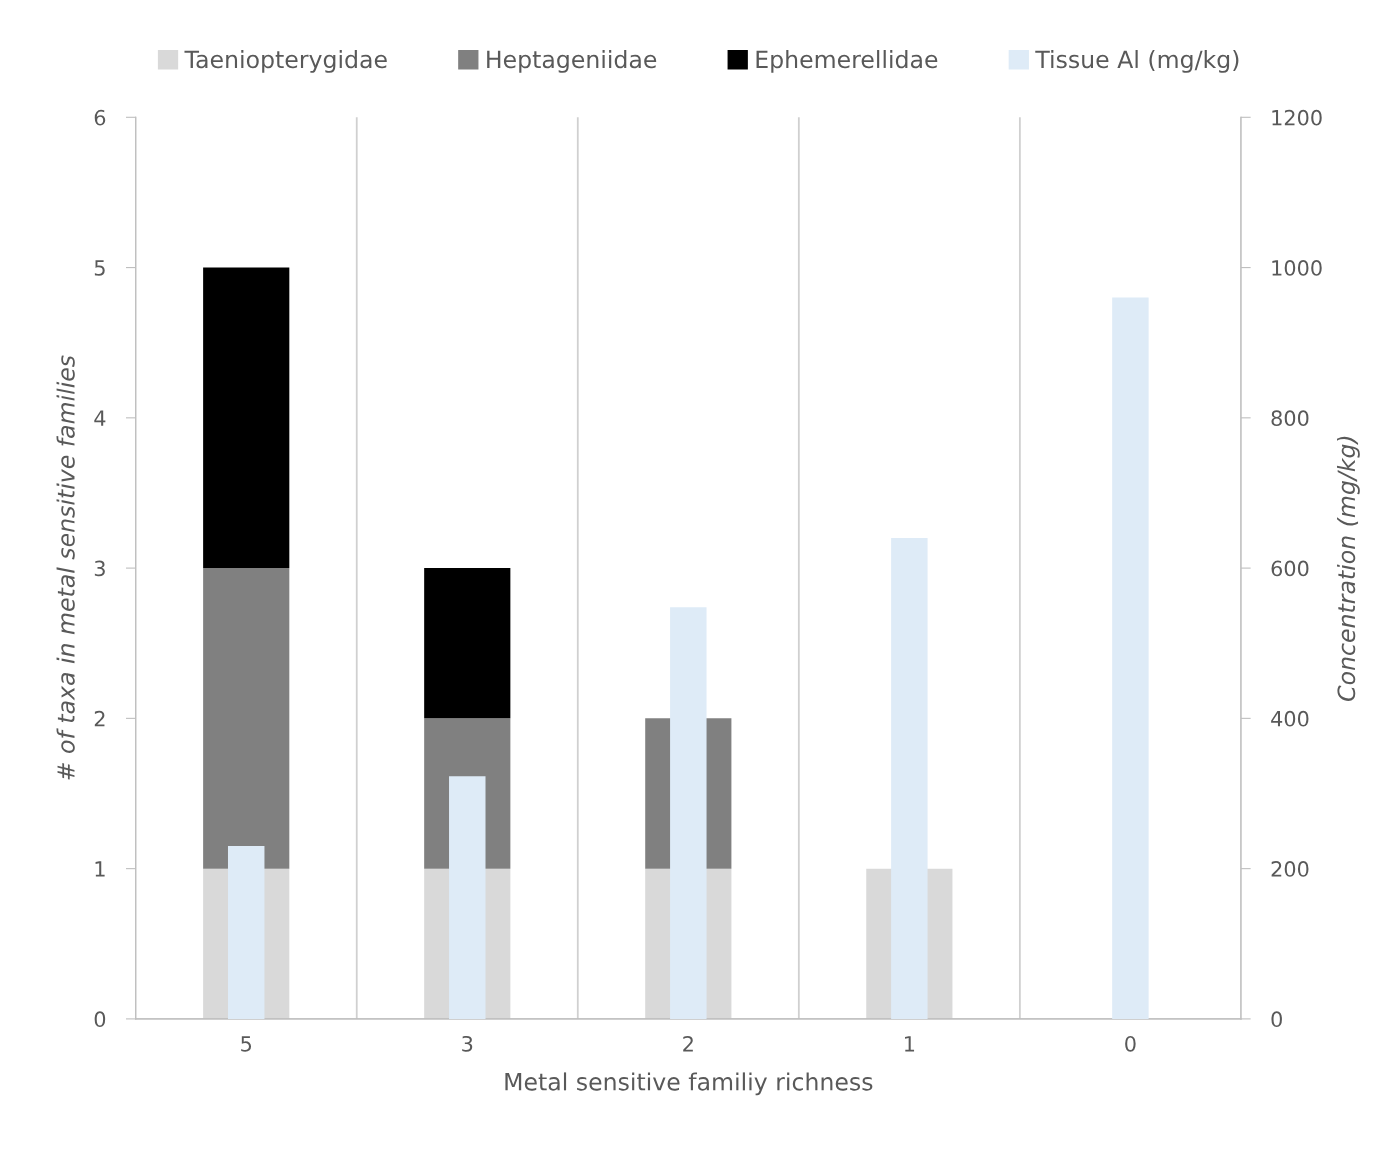 Image resolution: width=1399 pixels, height=1150 pixels. What do you see at coordinates (100, 117) in the screenshot?
I see `y-tick-label: 6` at bounding box center [100, 117].